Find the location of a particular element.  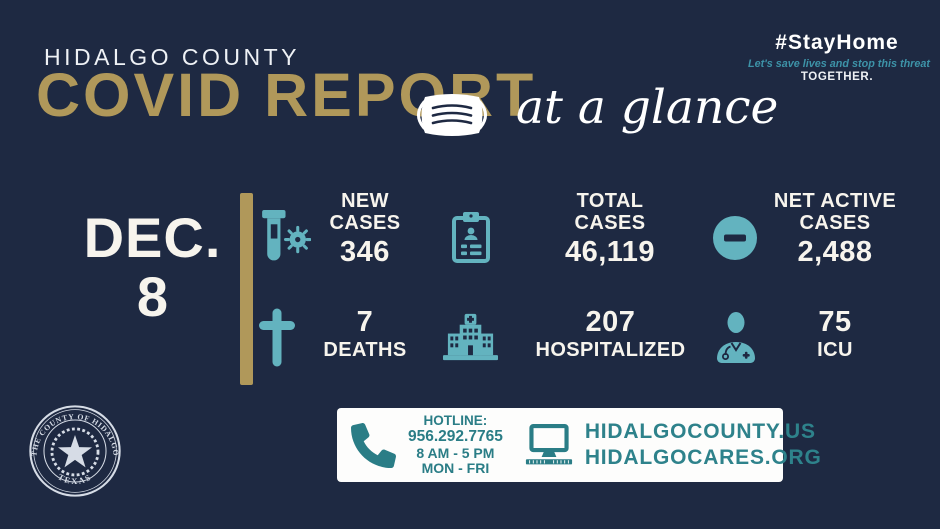

hotline-title: HOTLINE: is located at coordinates (455, 421).